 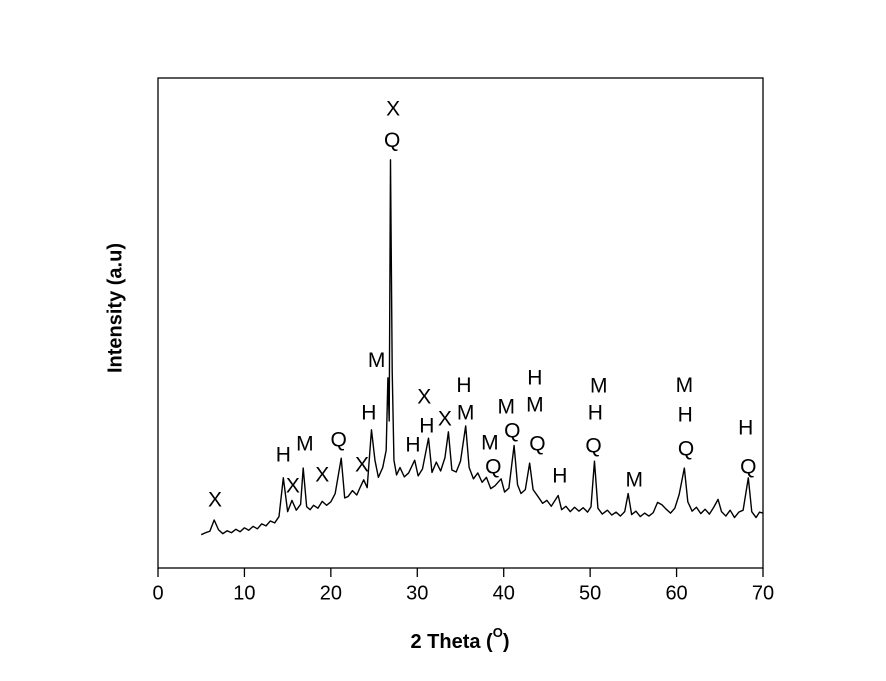 I want to click on x-tick-label: 30, so click(x=417, y=593).